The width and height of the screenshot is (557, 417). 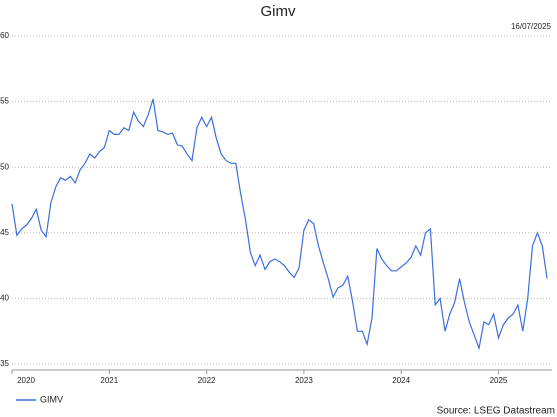 What do you see at coordinates (4, 35) in the screenshot?
I see `y-tick-label: 60` at bounding box center [4, 35].